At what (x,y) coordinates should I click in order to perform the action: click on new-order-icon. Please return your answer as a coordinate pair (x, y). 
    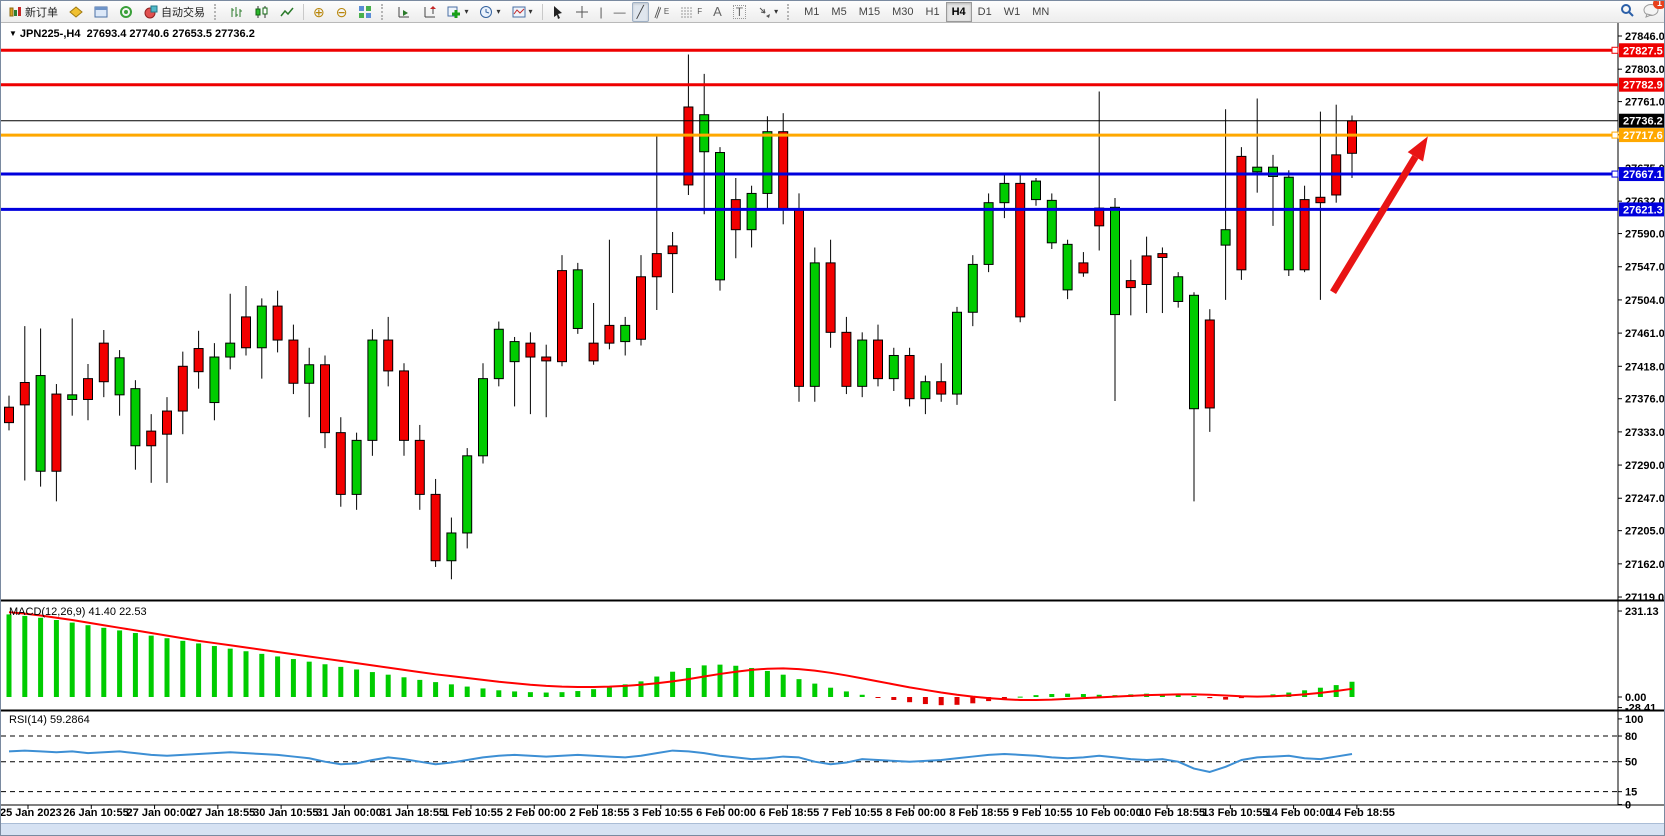
    Looking at the image, I should click on (15, 11).